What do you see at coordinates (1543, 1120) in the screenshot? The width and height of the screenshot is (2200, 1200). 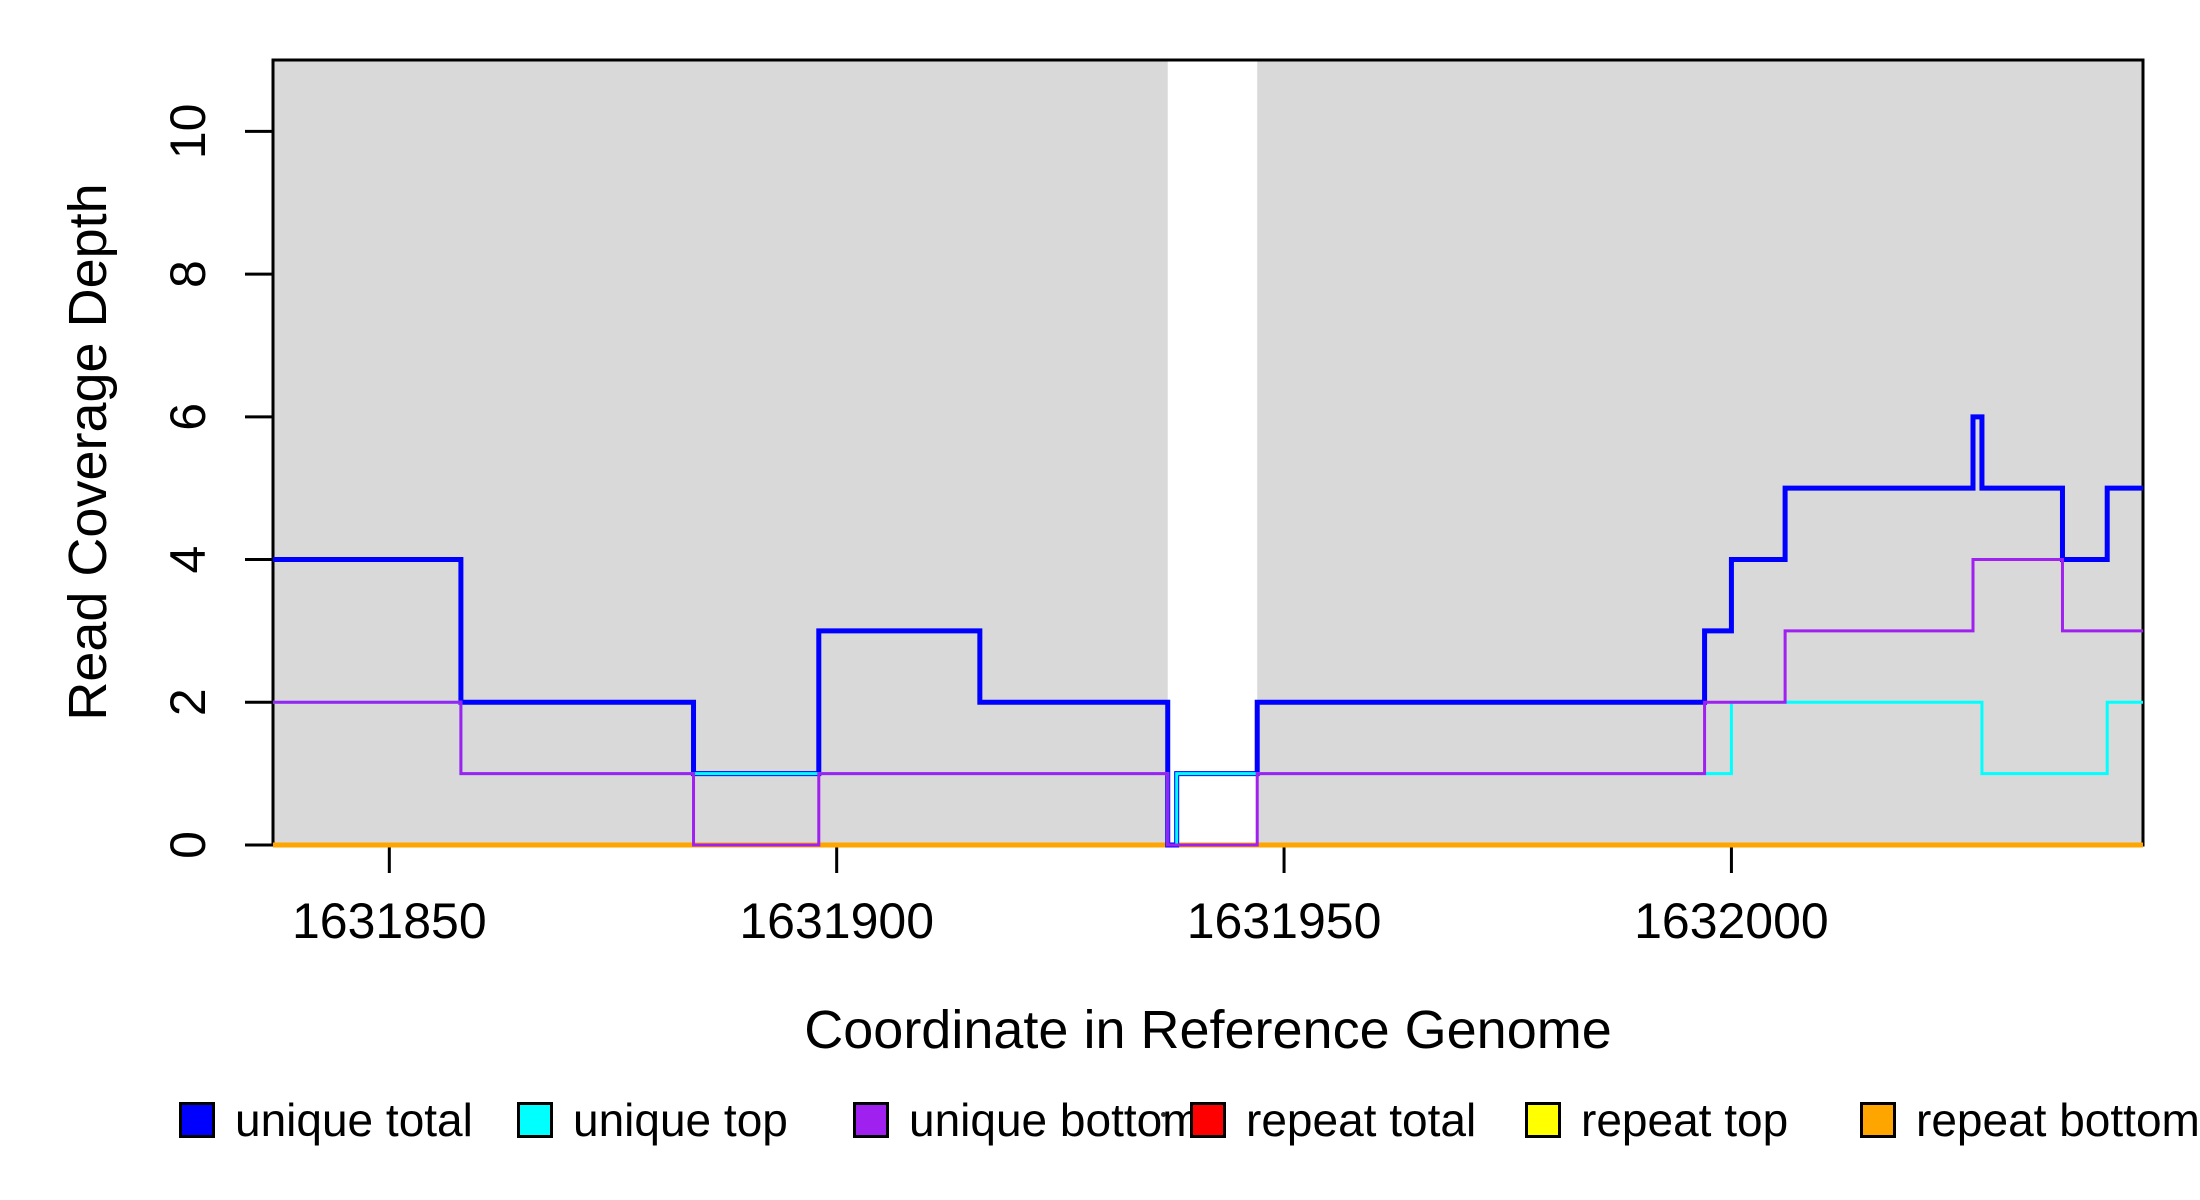 I see `legend-swatch-repeat-top` at bounding box center [1543, 1120].